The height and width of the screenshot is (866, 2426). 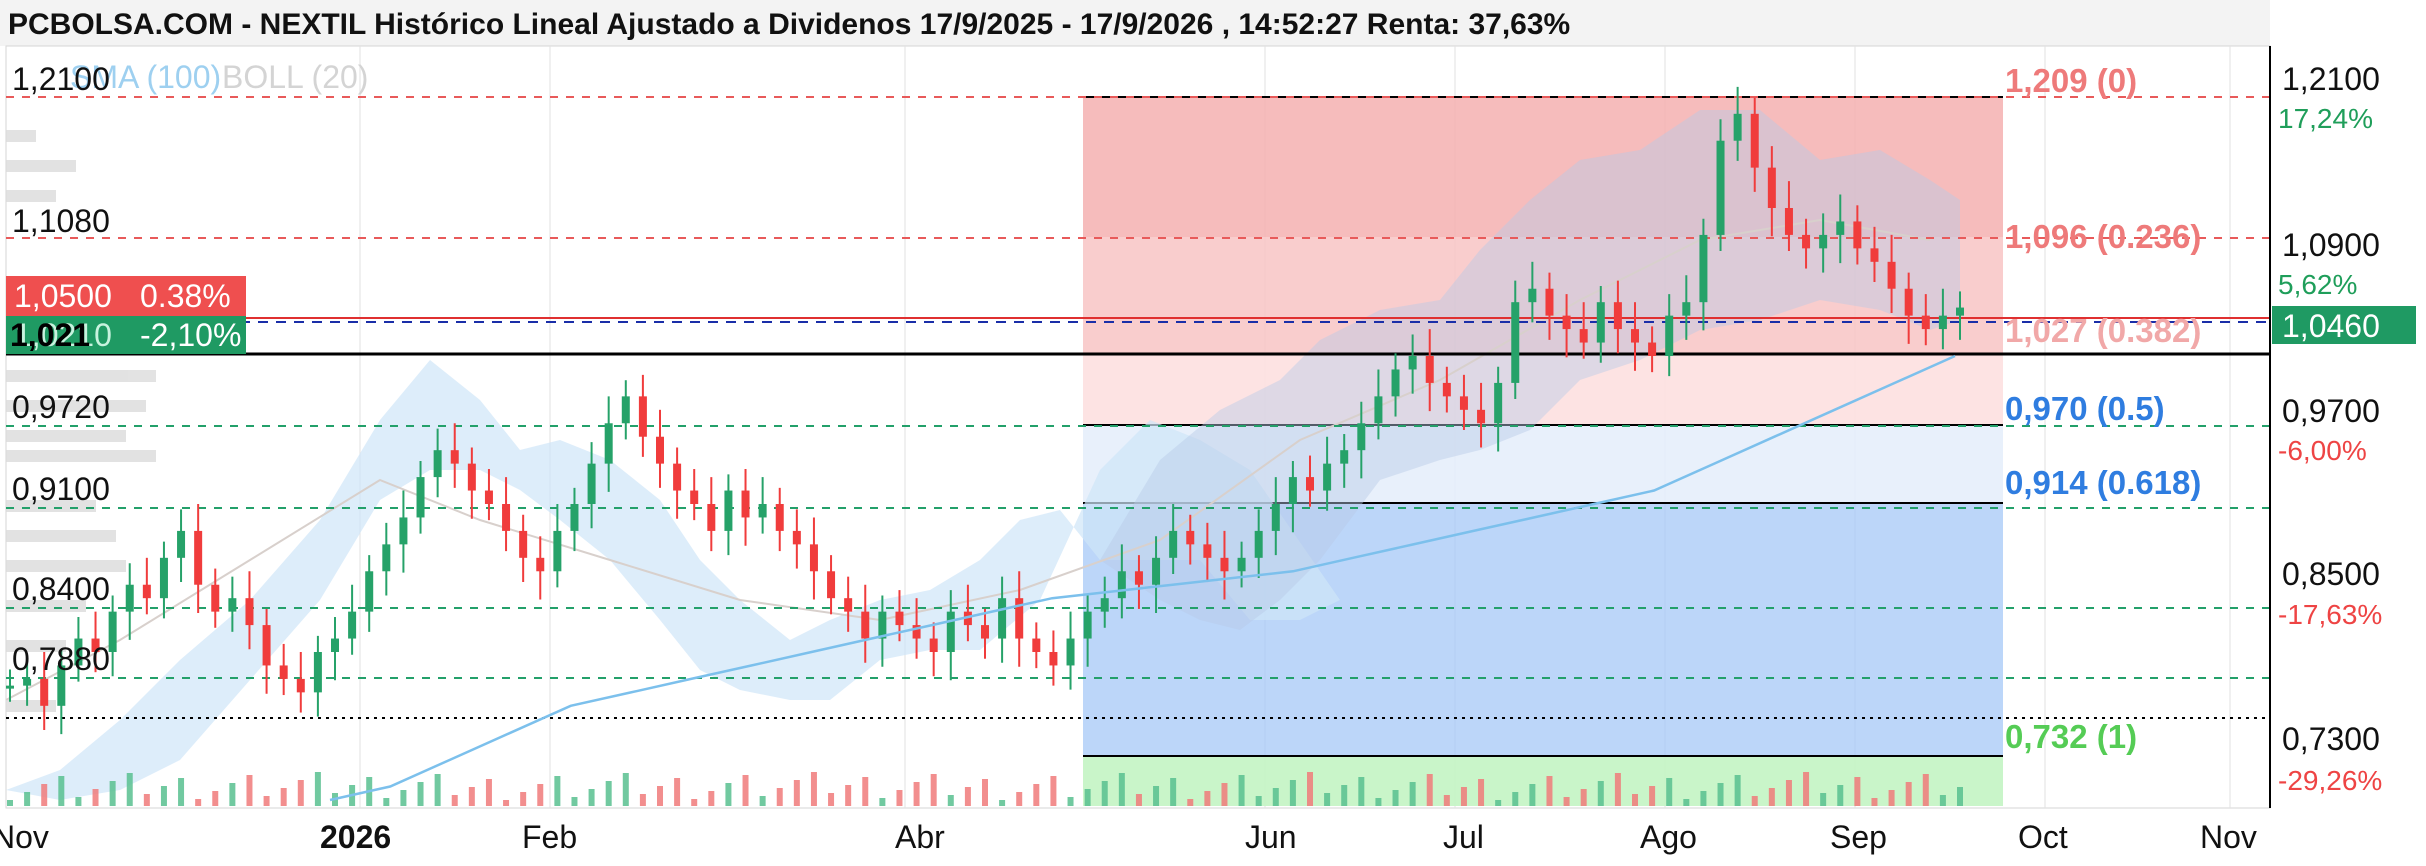 I want to click on svg-text: 1,021, so click(x=50, y=335).